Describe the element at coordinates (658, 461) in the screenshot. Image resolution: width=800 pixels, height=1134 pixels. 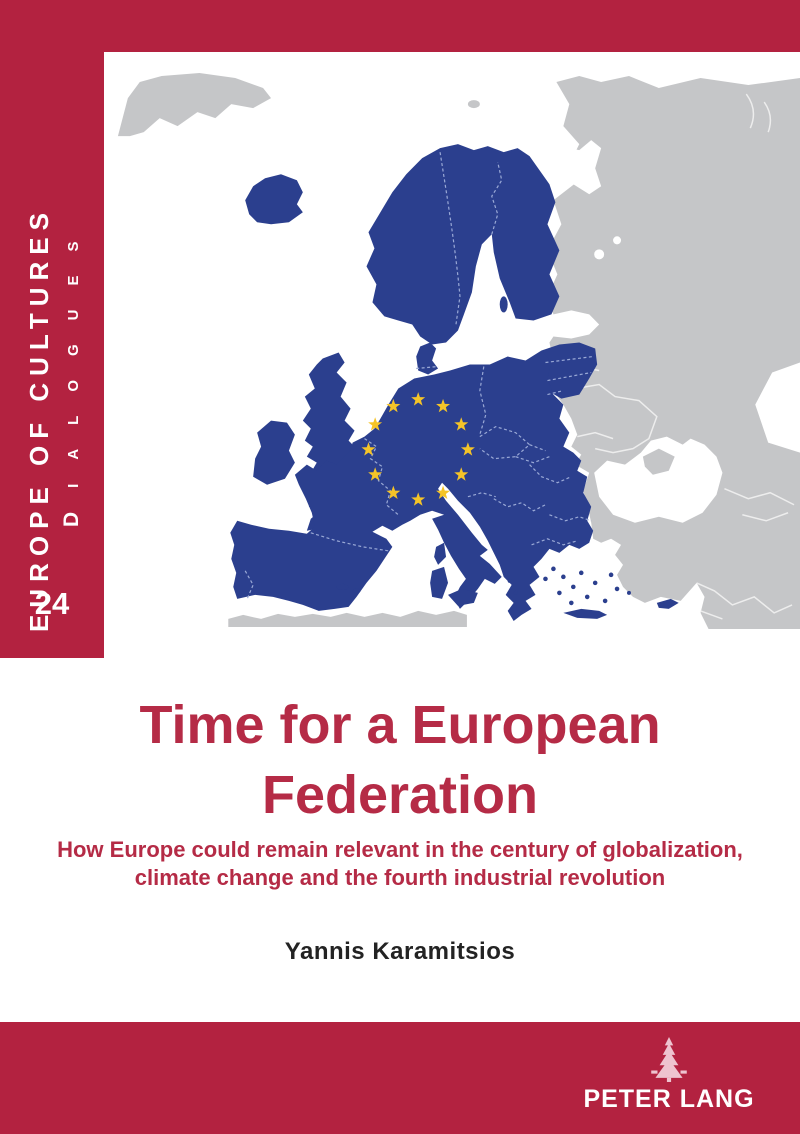
I see `crimea-peninsula` at that location.